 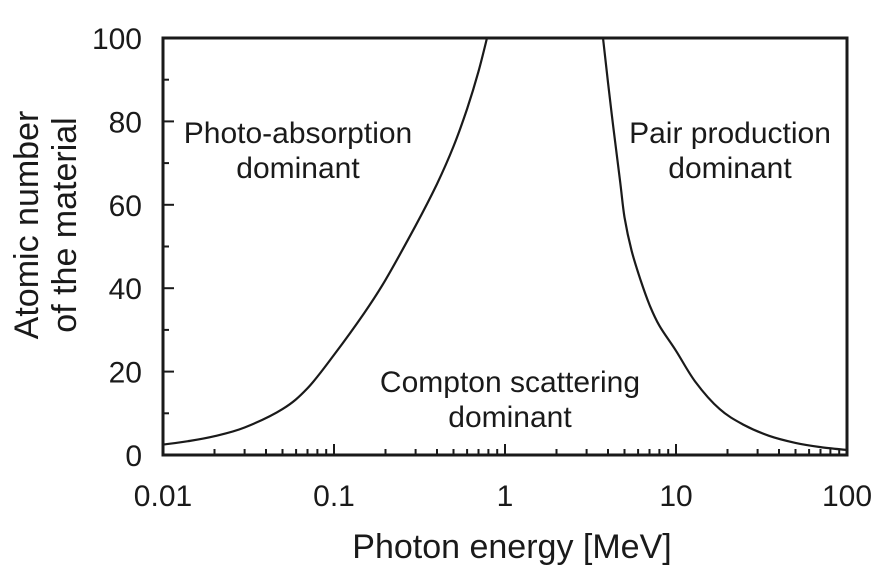 What do you see at coordinates (125, 373) in the screenshot?
I see `y-tick-label: 20` at bounding box center [125, 373].